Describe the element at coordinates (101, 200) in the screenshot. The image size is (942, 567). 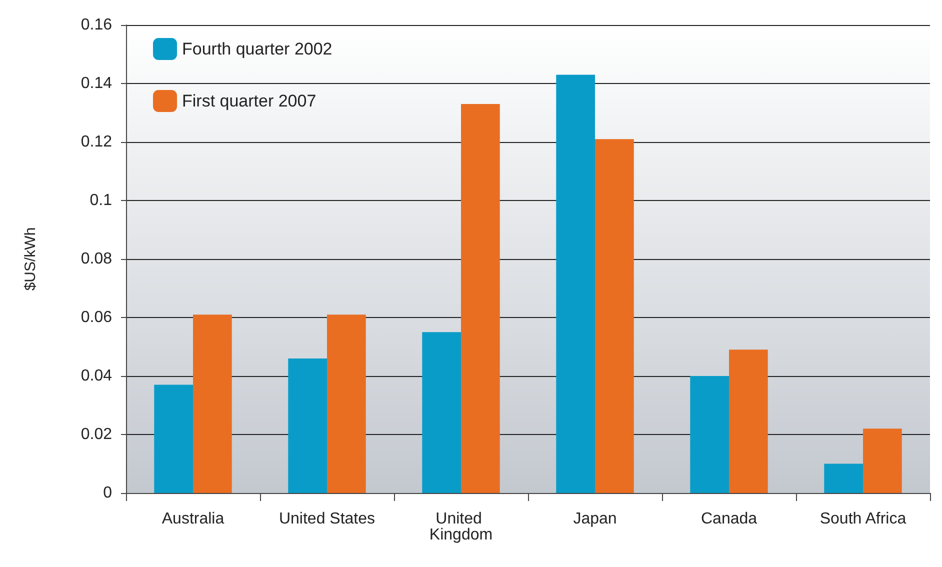
I see `y-tick-label: 0.1` at that location.